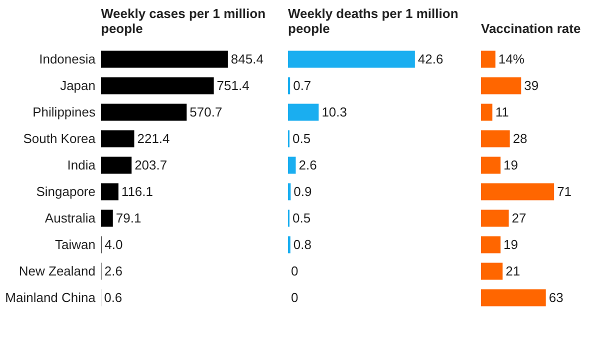 The width and height of the screenshot is (600, 339). I want to click on data-label: 27, so click(519, 218).